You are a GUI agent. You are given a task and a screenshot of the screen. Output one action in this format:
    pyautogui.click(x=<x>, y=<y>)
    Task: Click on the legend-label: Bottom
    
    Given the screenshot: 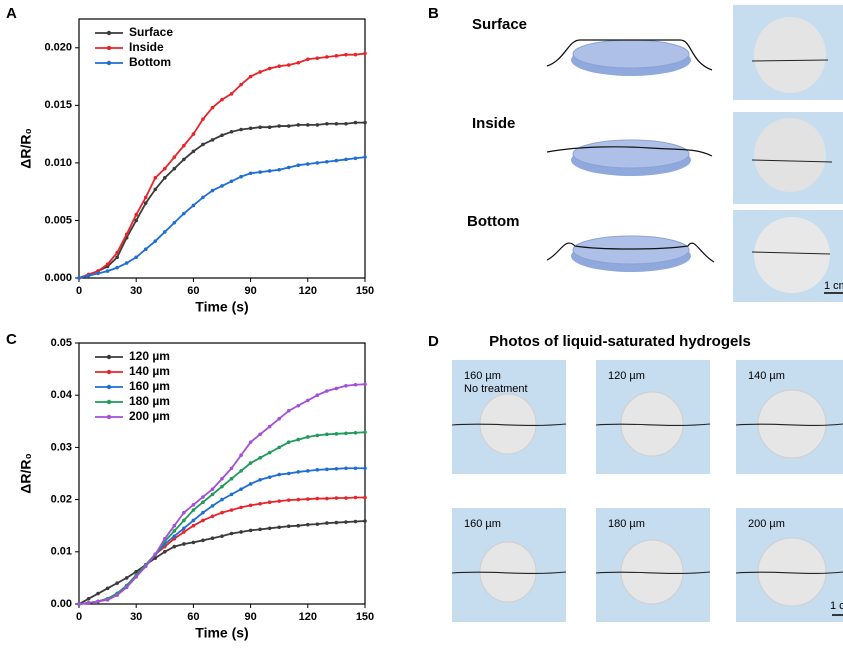 What is the action you would take?
    pyautogui.click(x=150, y=62)
    